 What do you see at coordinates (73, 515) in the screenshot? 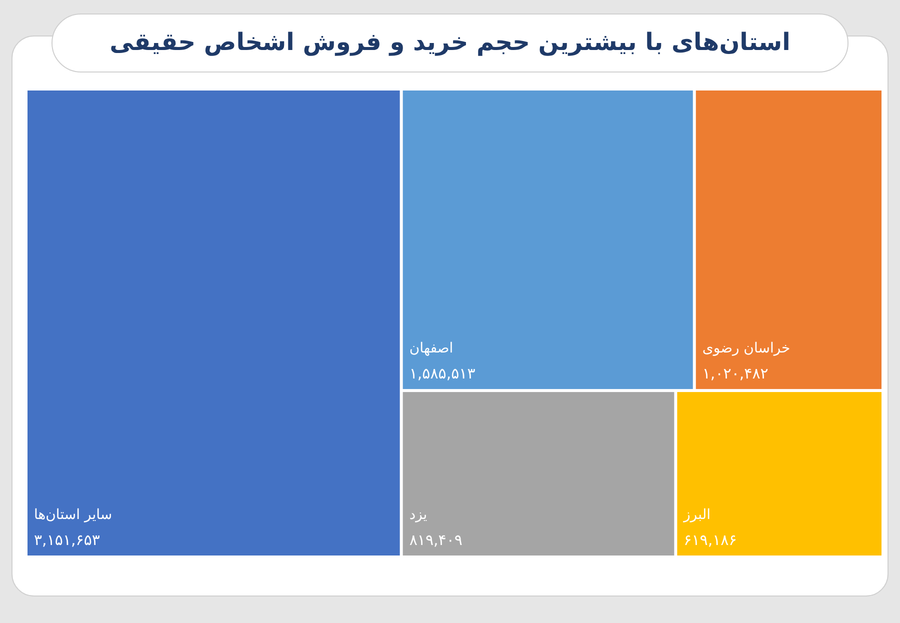
I see `category-label: سایر استان‌ها` at bounding box center [73, 515].